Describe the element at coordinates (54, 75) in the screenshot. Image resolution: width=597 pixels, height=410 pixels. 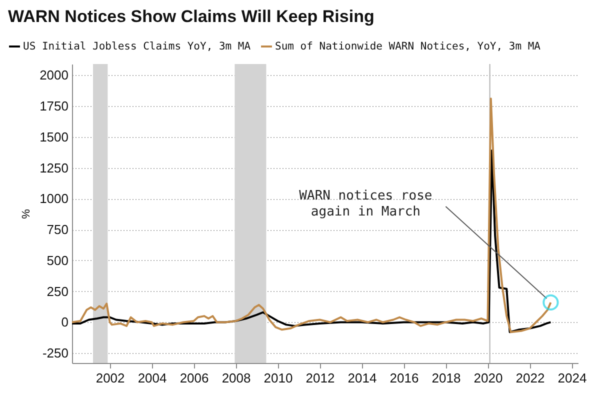
I see `y-tick-label: 2000` at that location.